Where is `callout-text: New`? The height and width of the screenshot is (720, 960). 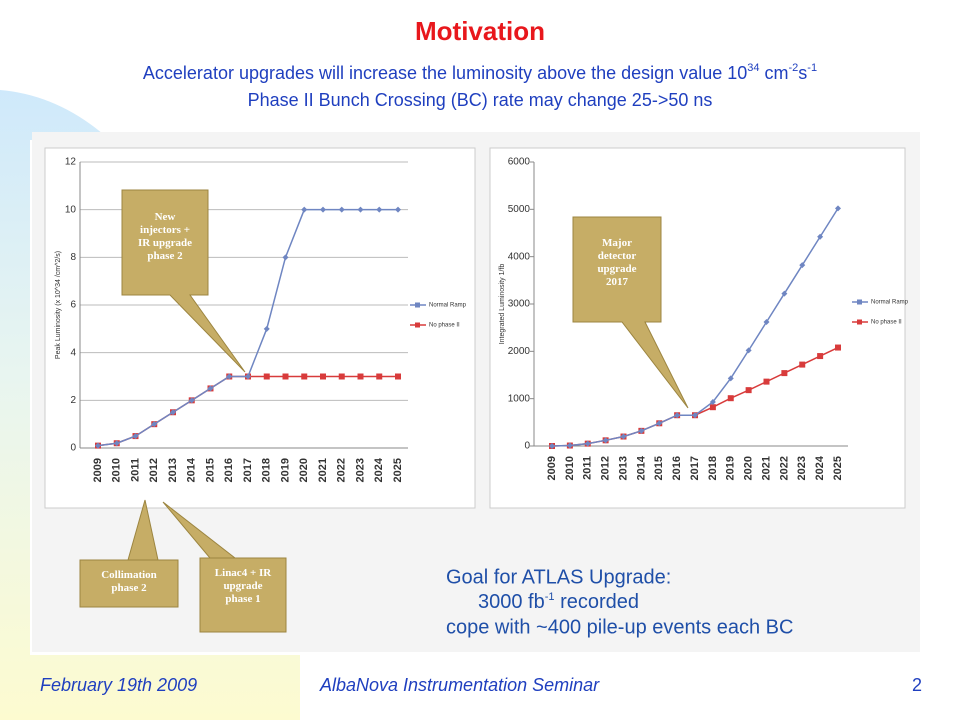 callout-text: New is located at coordinates (165, 217).